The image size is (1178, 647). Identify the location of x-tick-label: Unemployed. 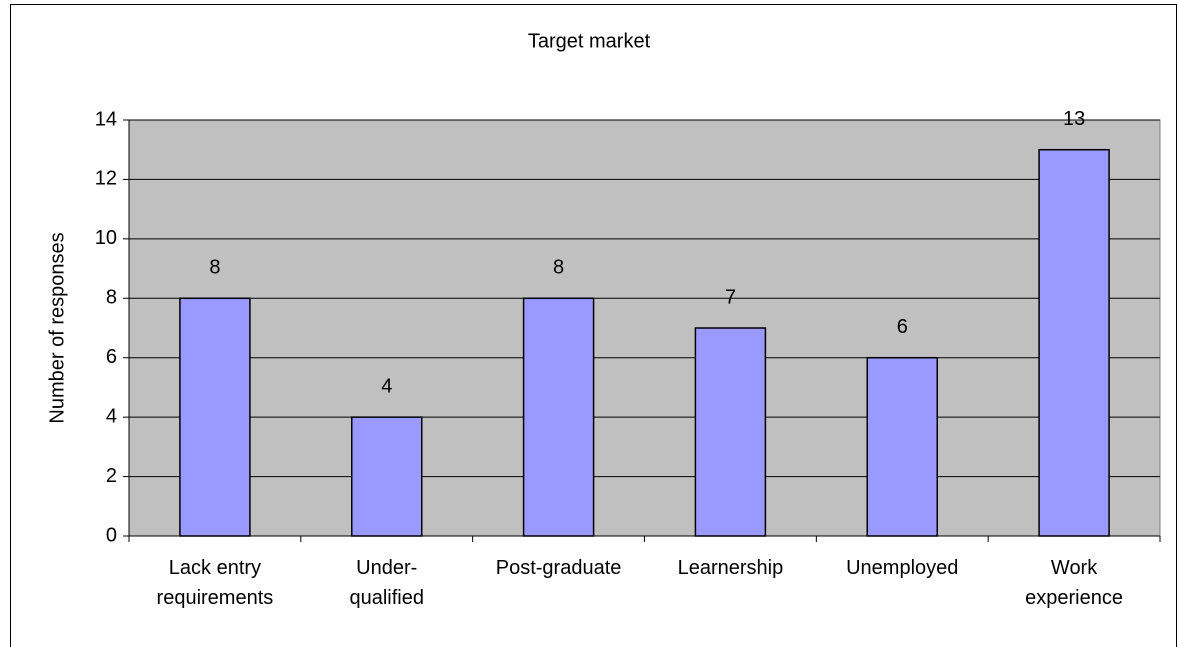
(902, 568).